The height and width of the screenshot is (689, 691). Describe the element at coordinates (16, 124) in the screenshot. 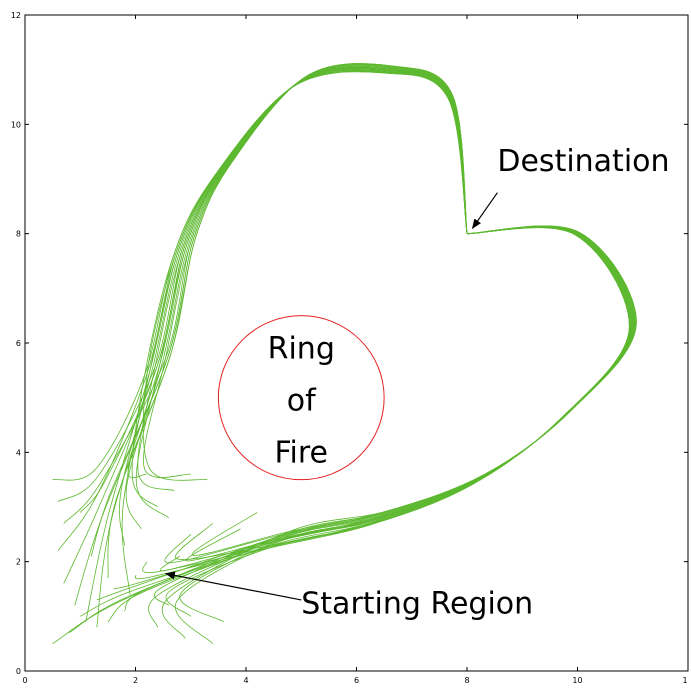

I see `y-tick-label: 10` at that location.